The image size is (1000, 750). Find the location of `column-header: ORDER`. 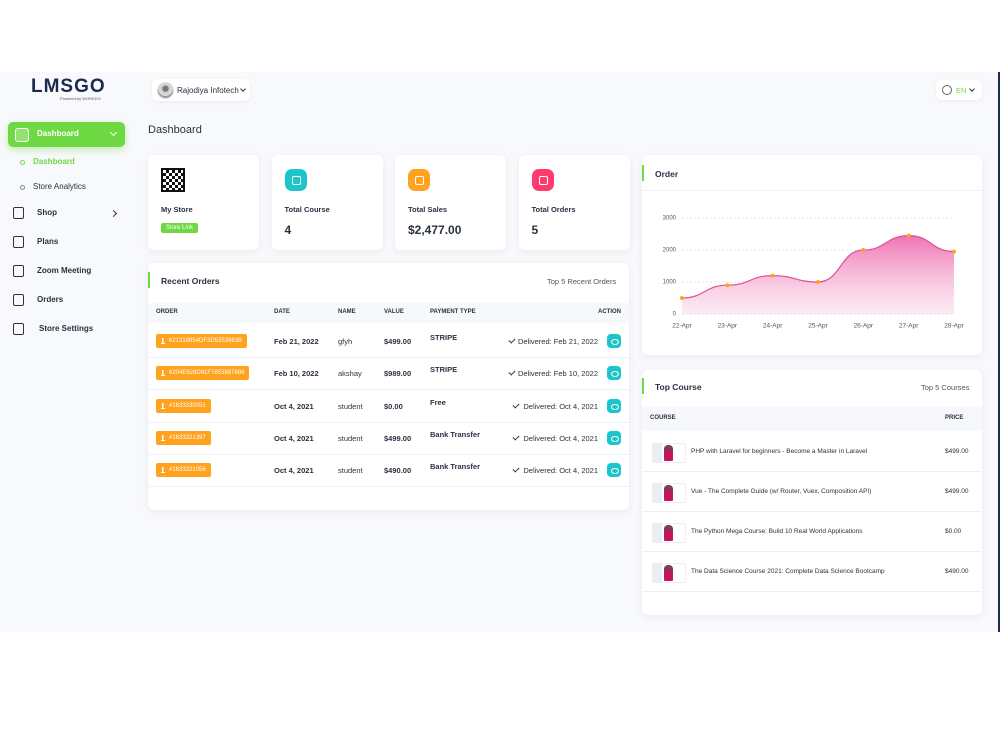

column-header: ORDER is located at coordinates (167, 312).